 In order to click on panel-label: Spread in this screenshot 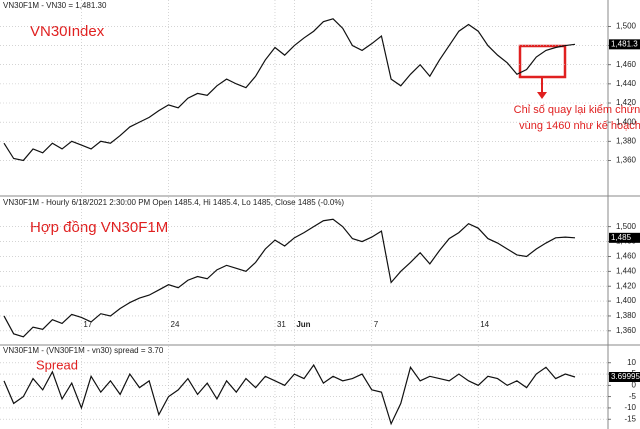, I will do `click(57, 364)`.